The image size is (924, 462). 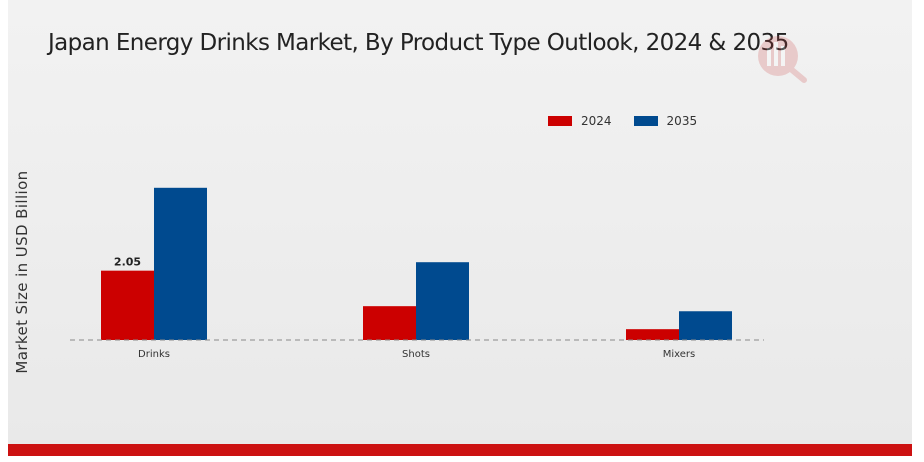 I want to click on data-label: 2.05, so click(x=127, y=262).